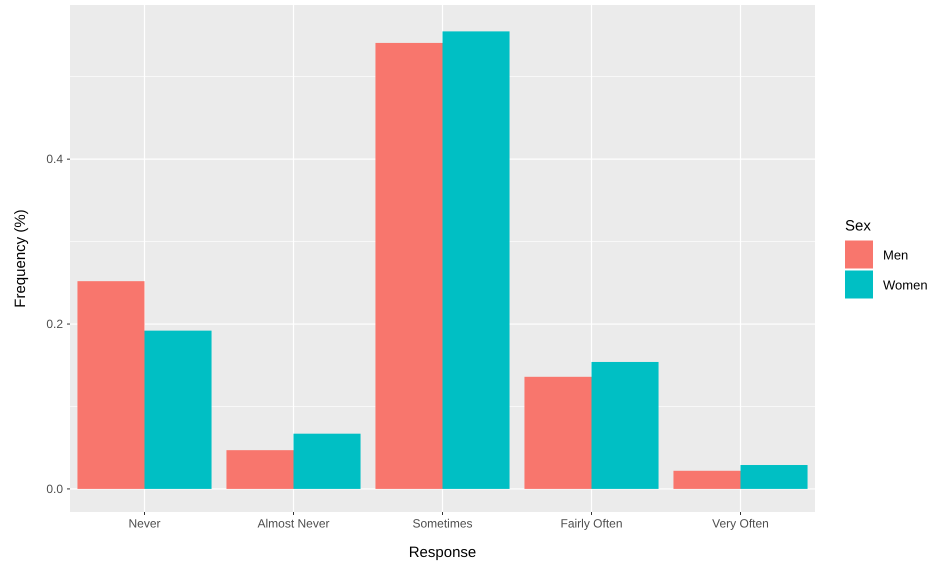  What do you see at coordinates (905, 285) in the screenshot?
I see `legend-label: Women` at bounding box center [905, 285].